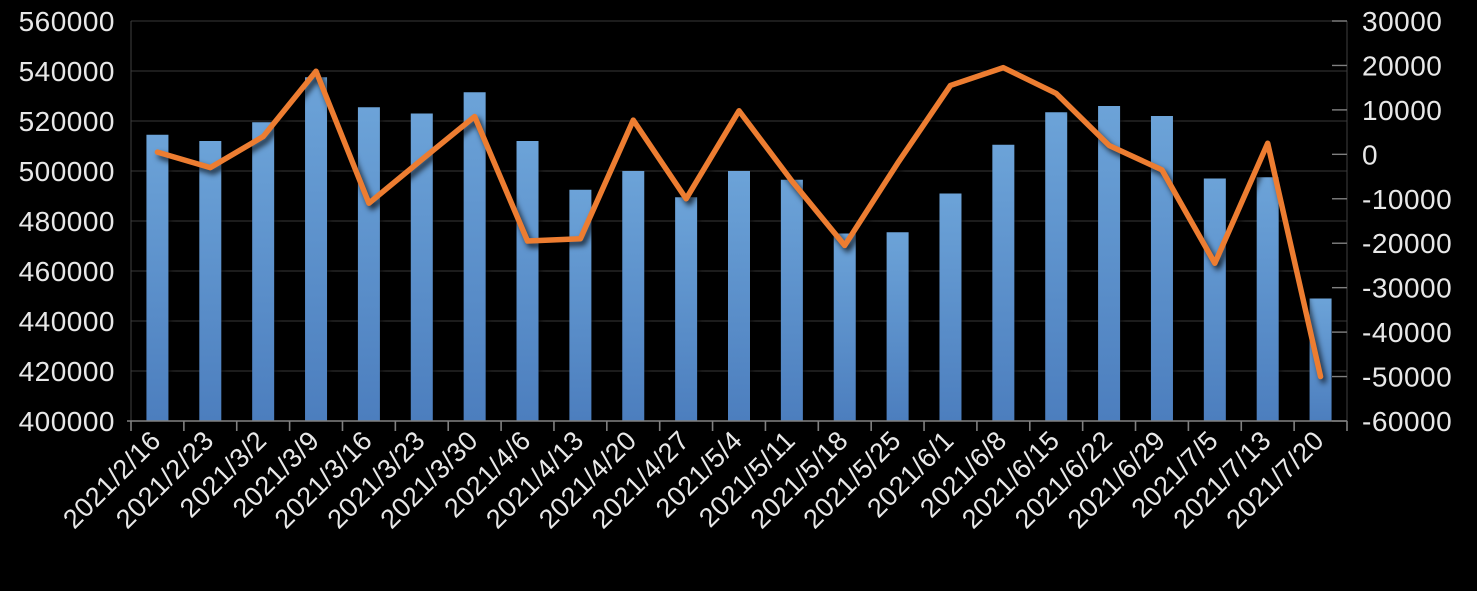 The height and width of the screenshot is (591, 1477). What do you see at coordinates (1161, 268) in the screenshot?
I see `bar-2021/6/29` at bounding box center [1161, 268].